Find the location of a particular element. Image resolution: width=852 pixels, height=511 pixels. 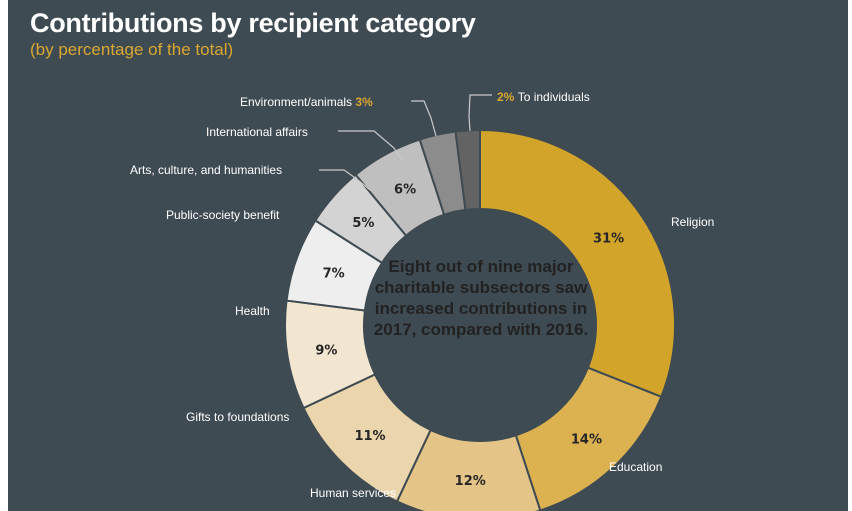

category-label-human-services: Human services is located at coordinates (353, 493).